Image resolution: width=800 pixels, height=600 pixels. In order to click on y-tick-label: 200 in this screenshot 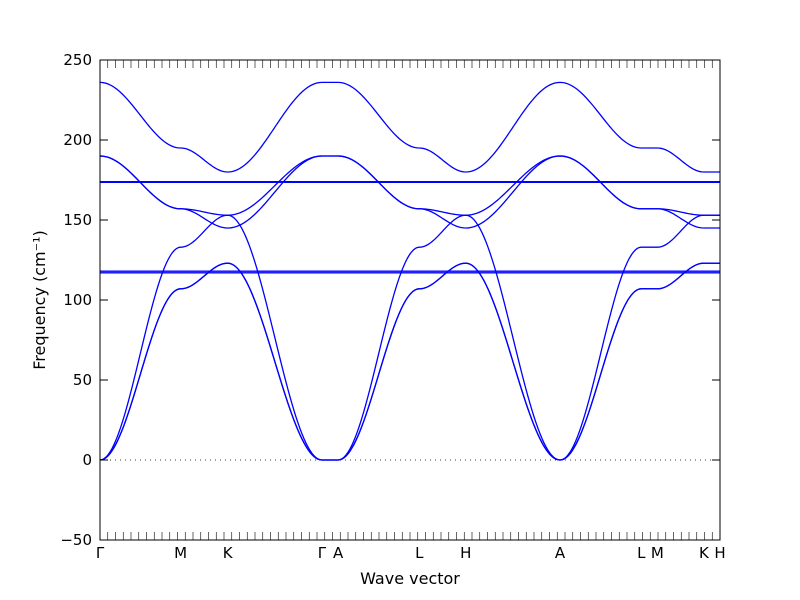, I will do `click(77, 140)`.